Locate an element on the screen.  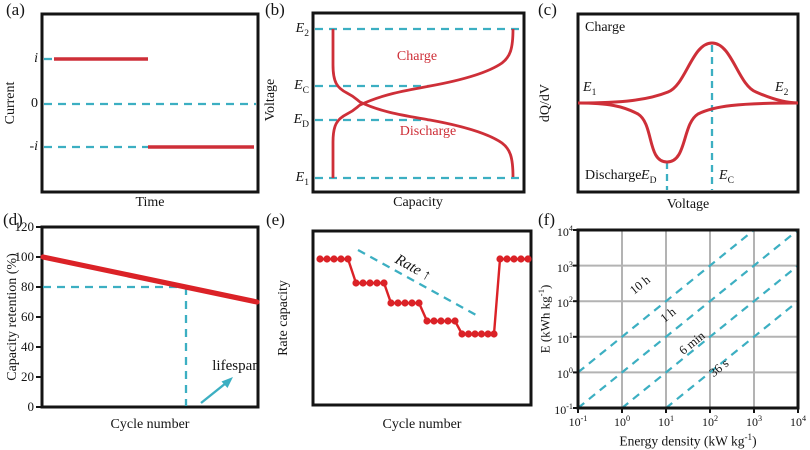
charge-peak-curve is located at coordinates (688, 73).